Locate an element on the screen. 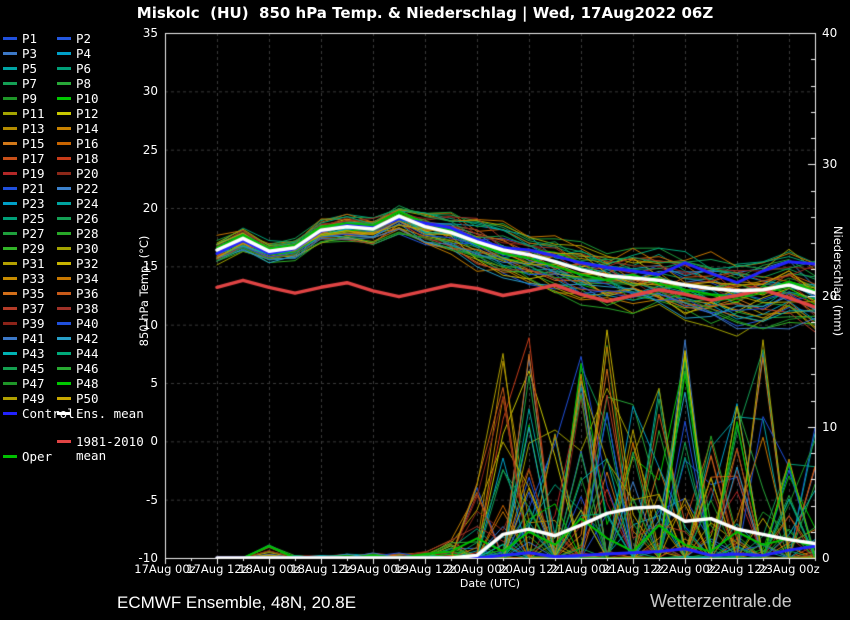 This screenshot has height=620, width=850. legend-item-label: P37 is located at coordinates (33, 308).